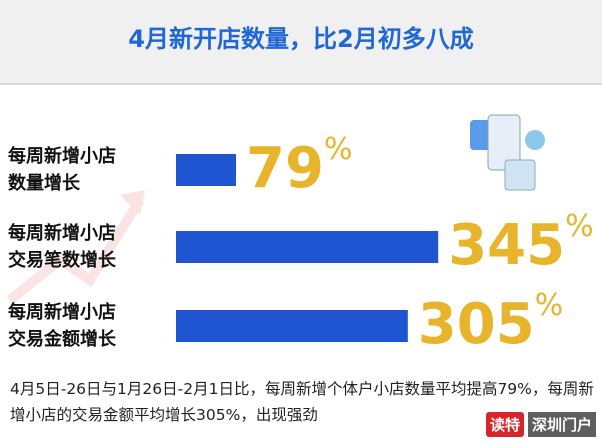  What do you see at coordinates (299, 167) in the screenshot?
I see `value-label: 79%` at bounding box center [299, 167].